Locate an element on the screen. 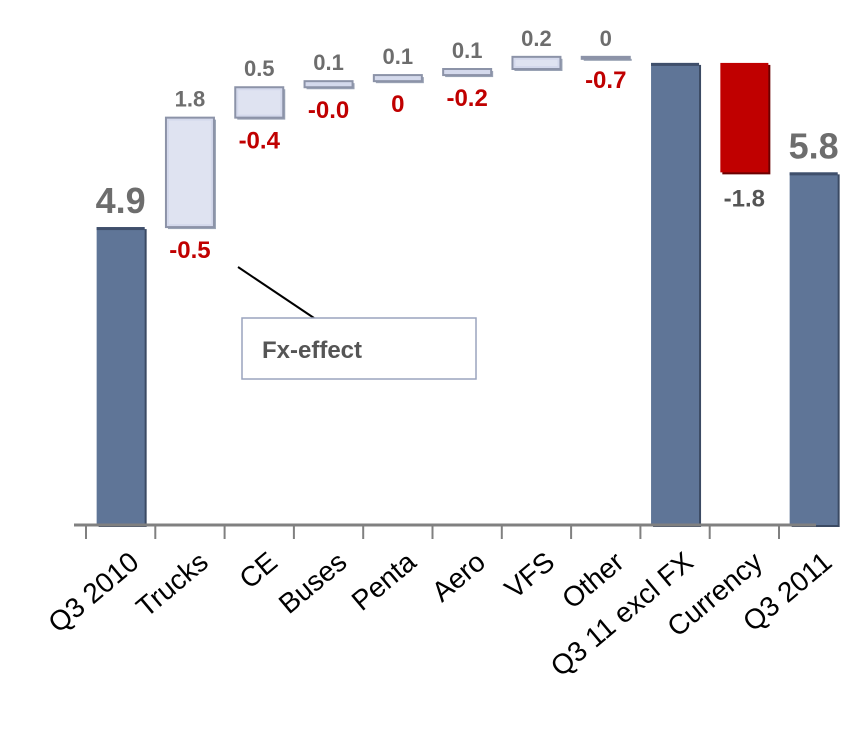 The image size is (845, 733). fx-effect-label: -1.8 is located at coordinates (744, 198).